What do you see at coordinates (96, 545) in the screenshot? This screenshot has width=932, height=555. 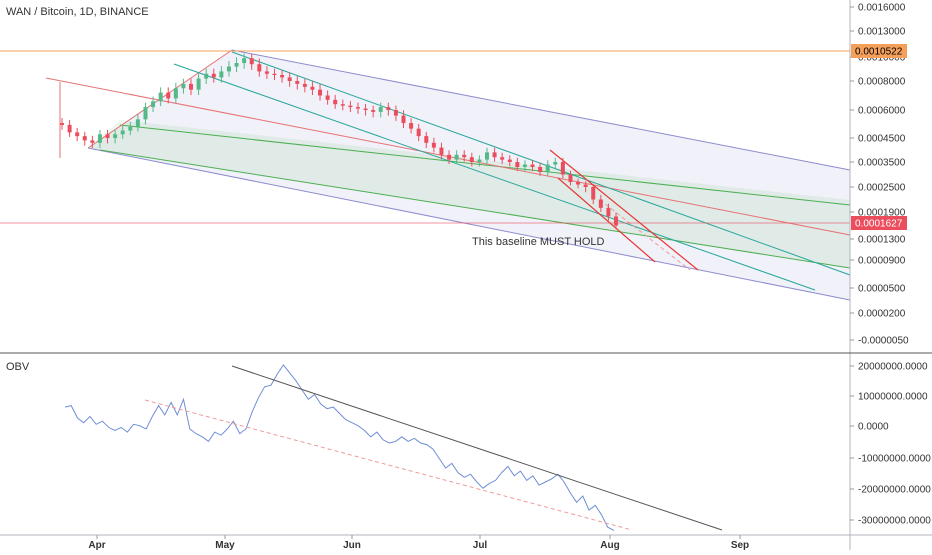 I see `date-tick-label: Apr` at bounding box center [96, 545].